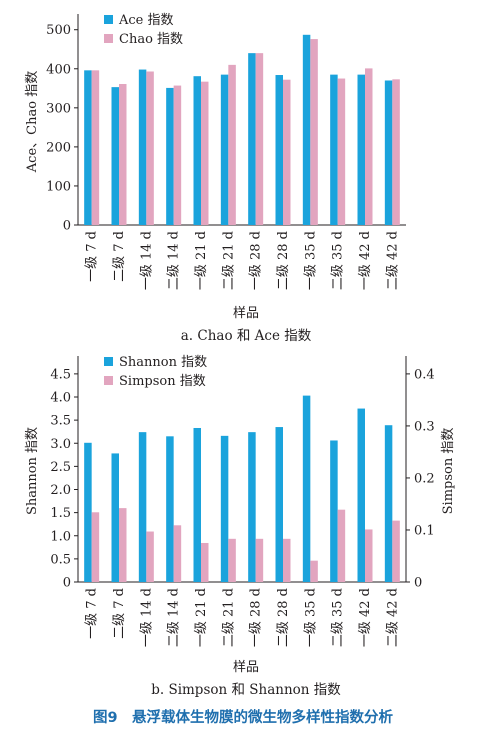 This screenshot has width=486, height=732. I want to click on y-tick-label: 100, so click(58, 186).